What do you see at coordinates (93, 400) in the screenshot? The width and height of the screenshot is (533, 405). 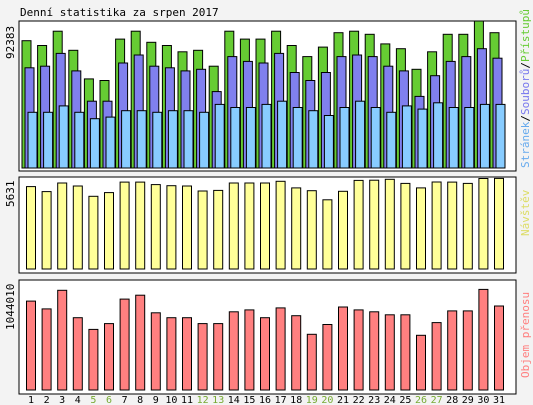 I see `day-label: 5` at bounding box center [93, 400].